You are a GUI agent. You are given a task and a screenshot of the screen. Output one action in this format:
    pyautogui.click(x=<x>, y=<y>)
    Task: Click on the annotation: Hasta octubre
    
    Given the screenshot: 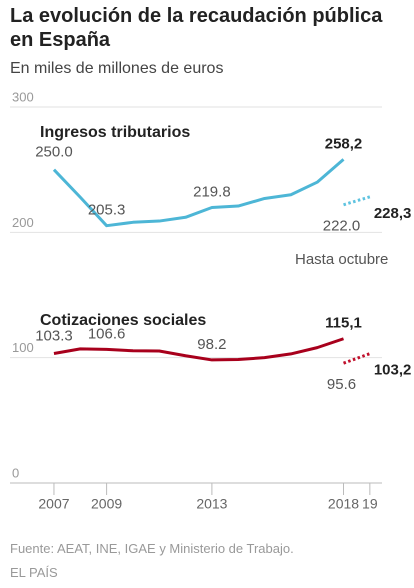 What is the action you would take?
    pyautogui.click(x=341, y=259)
    